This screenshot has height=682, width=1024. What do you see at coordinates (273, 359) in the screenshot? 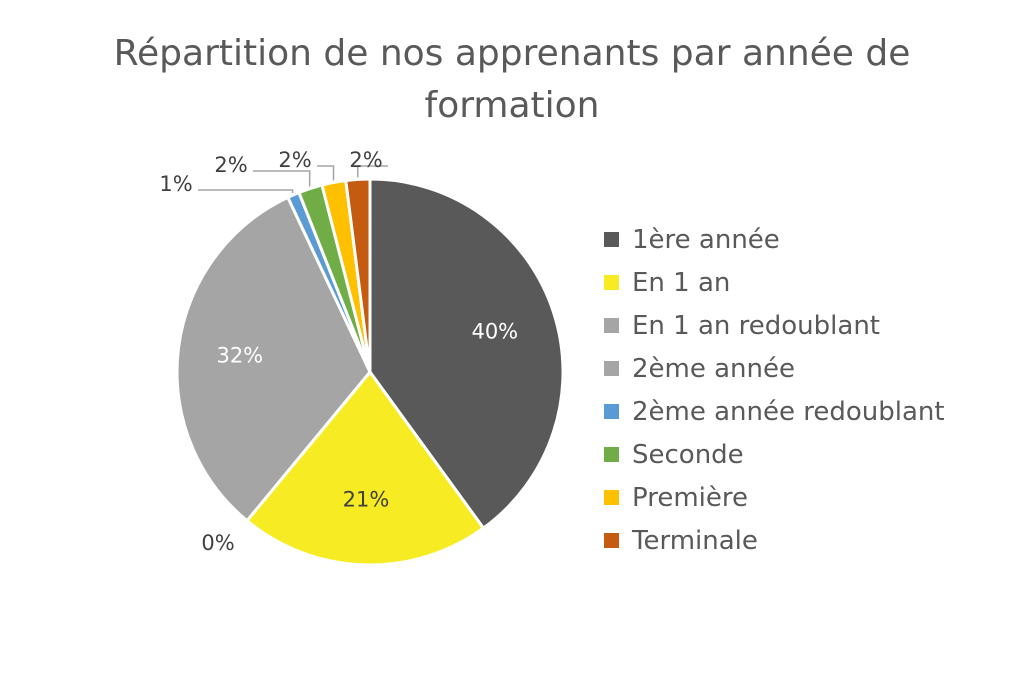
I see `pie-slice-2eme-annee` at bounding box center [273, 359].